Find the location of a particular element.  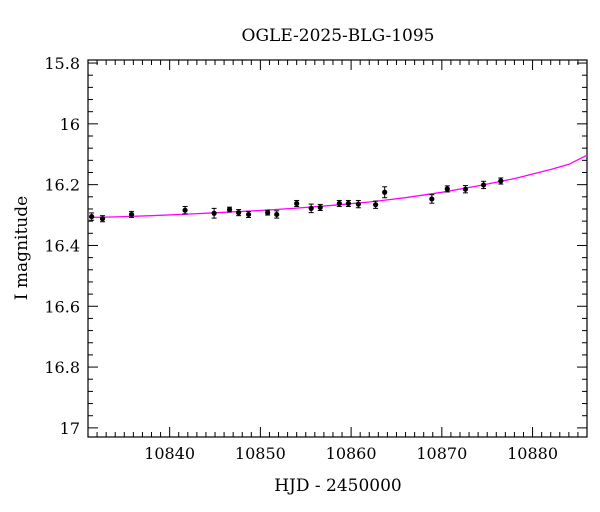

y-tick-labels: 15.8 16 16.2 16.4 16.6 16.8 17 is located at coordinates (62, 246).